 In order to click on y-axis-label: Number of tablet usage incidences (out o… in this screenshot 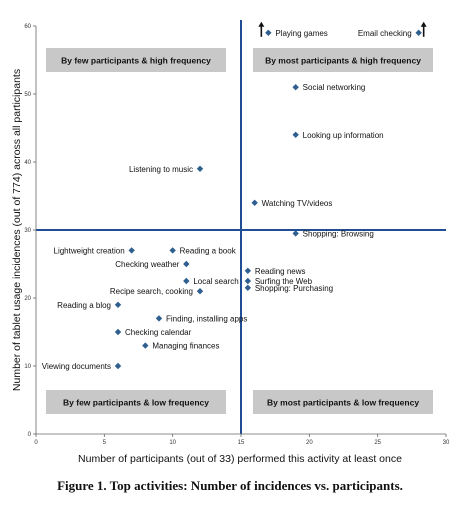, I will do `click(17, 230)`.